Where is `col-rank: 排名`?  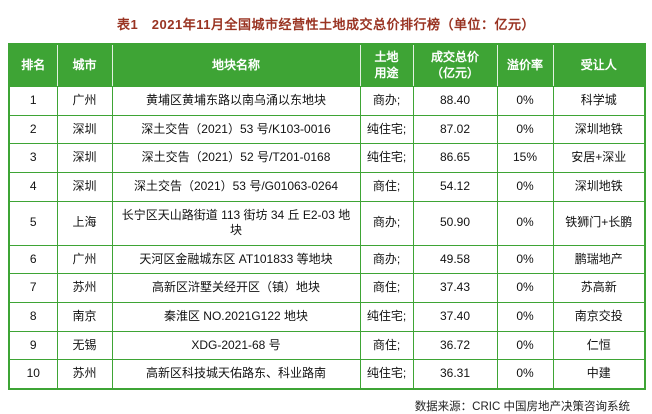 col-rank: 排名 is located at coordinates (33, 66).